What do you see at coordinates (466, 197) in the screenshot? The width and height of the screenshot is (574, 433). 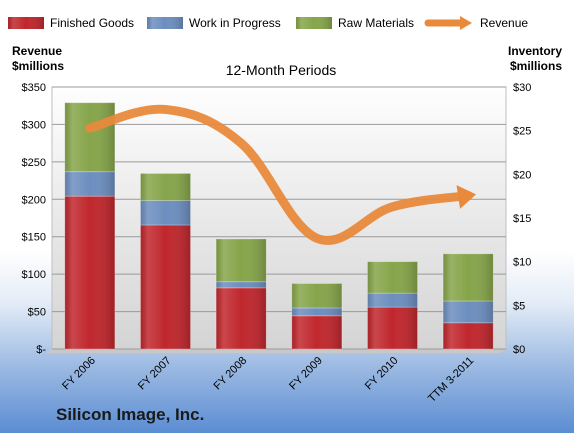 I see `revenue-arrowhead` at bounding box center [466, 197].